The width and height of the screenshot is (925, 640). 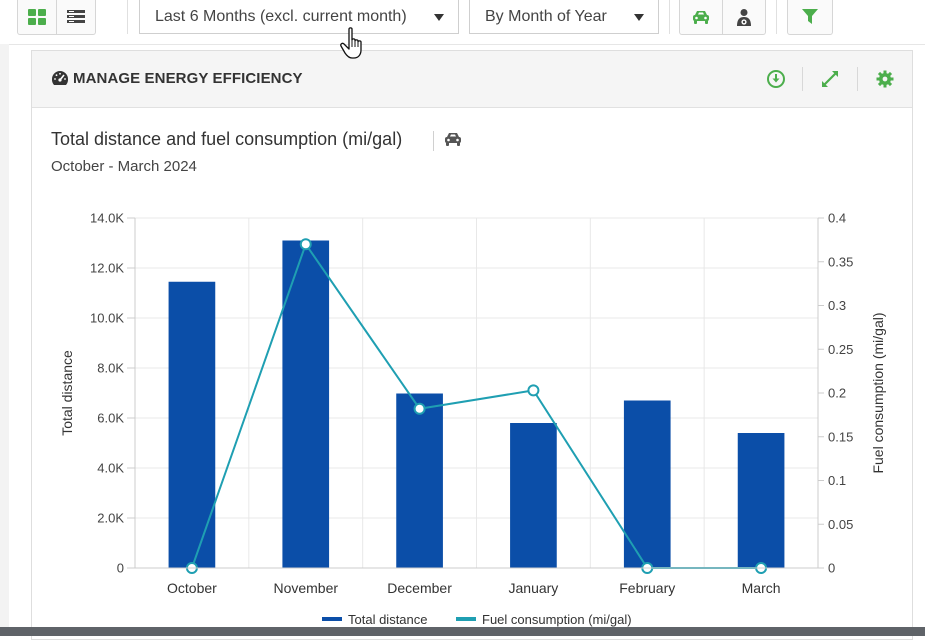 I want to click on y-right-tick-label: 0.4, so click(x=837, y=218).